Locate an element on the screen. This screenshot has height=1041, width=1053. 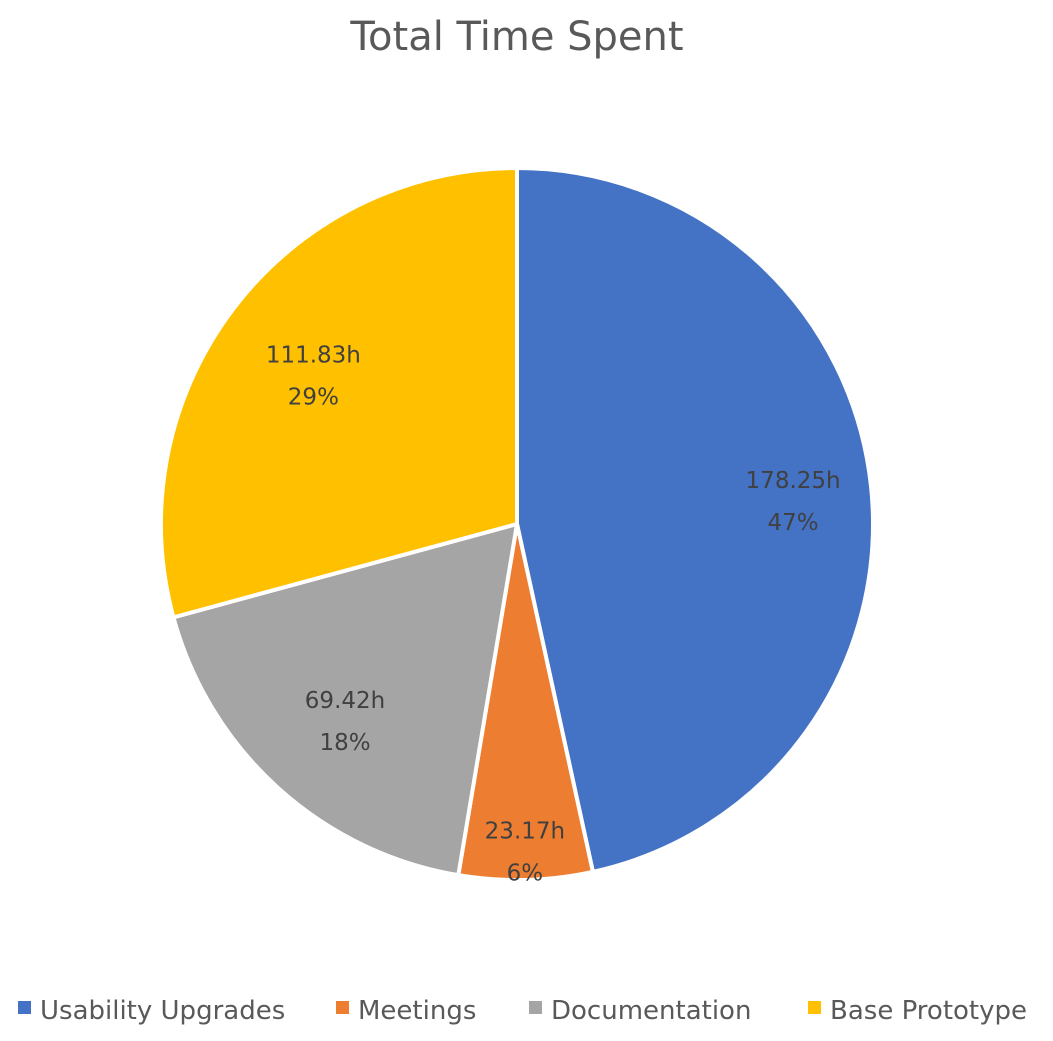
data-label-value-meetings: 23.17h is located at coordinates (525, 831).